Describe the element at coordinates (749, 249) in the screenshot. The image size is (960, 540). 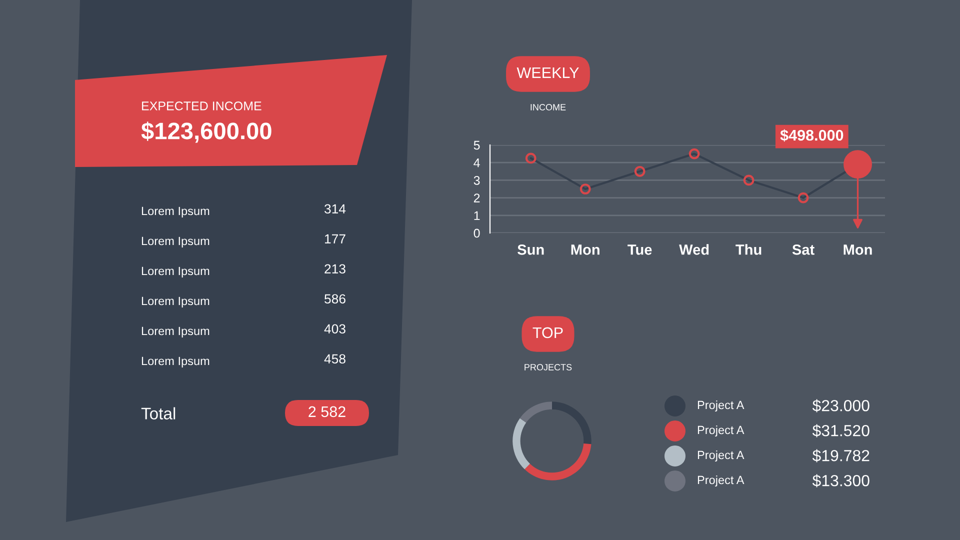
I see `x-tick-label: Thu` at that location.